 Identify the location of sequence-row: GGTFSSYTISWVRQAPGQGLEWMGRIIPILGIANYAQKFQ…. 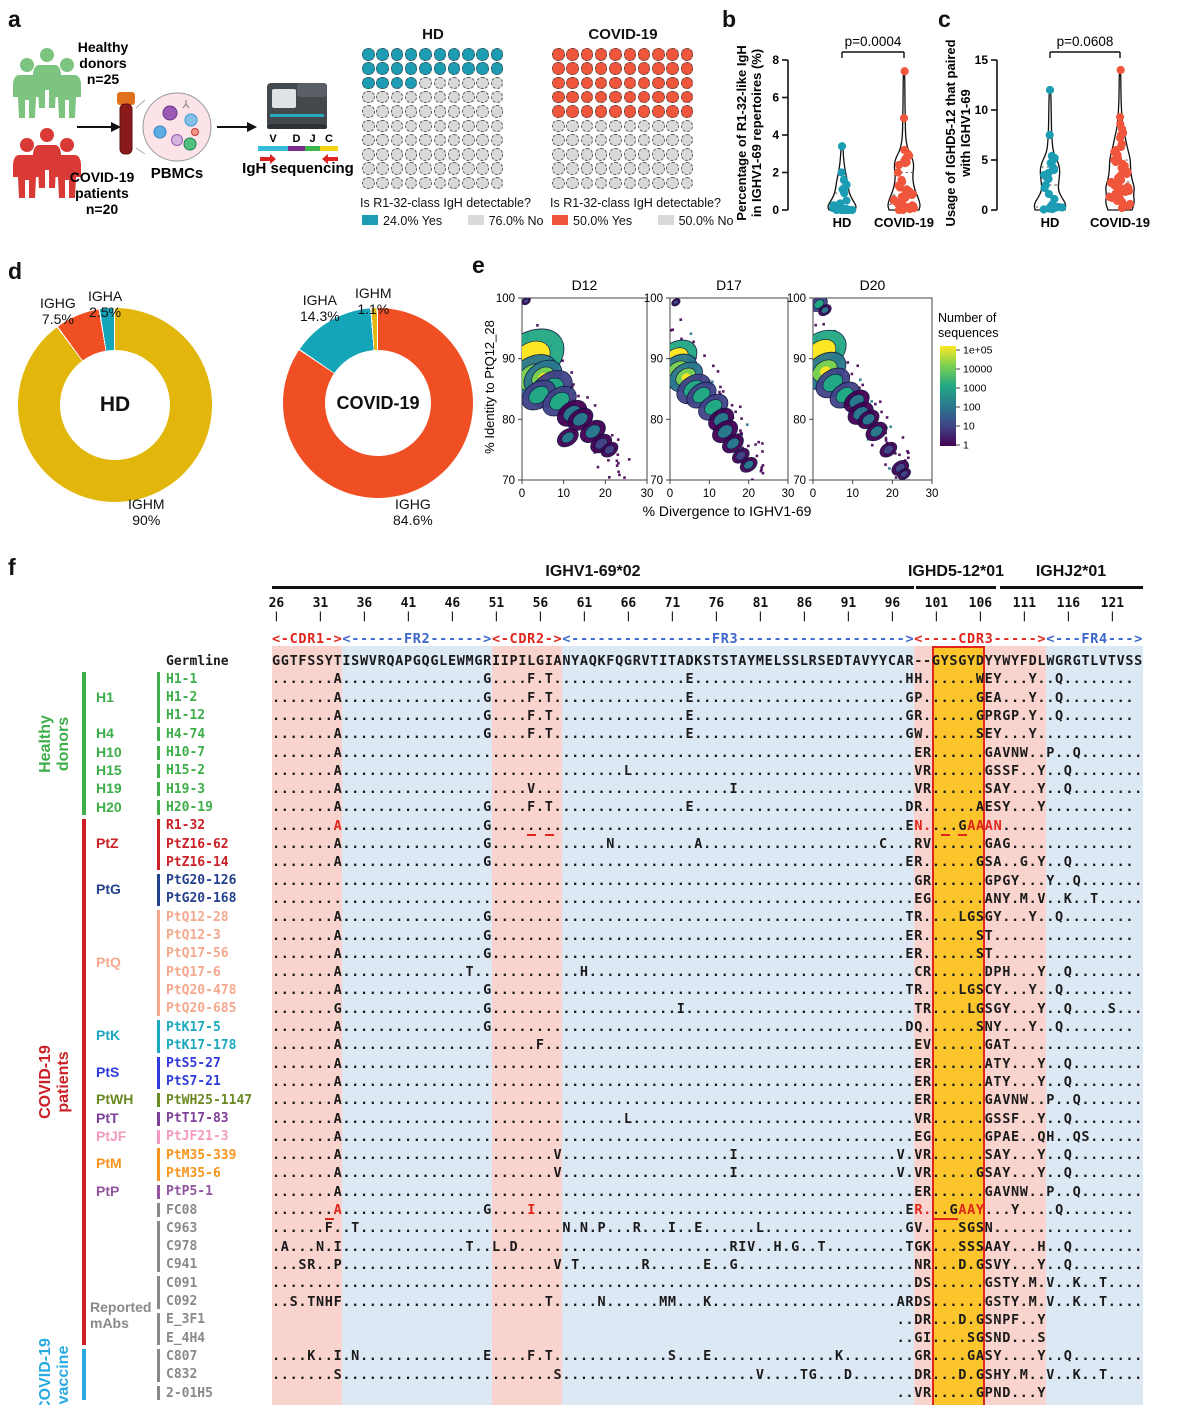
(707, 661).